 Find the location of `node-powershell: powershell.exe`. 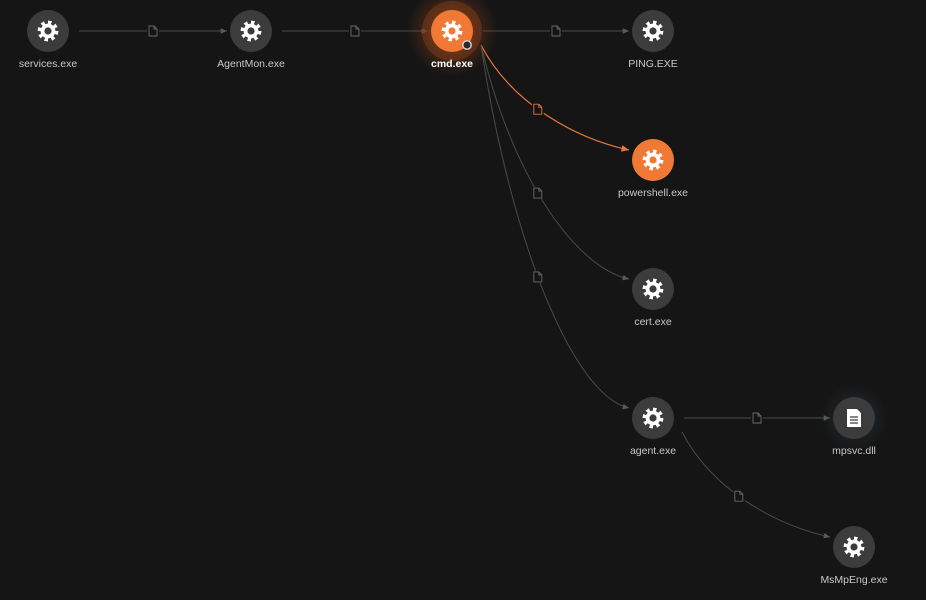

node-powershell: powershell.exe is located at coordinates (653, 169).